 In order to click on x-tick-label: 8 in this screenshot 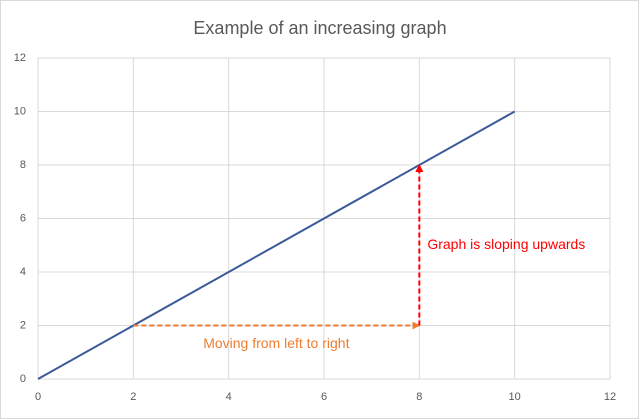, I will do `click(419, 397)`.